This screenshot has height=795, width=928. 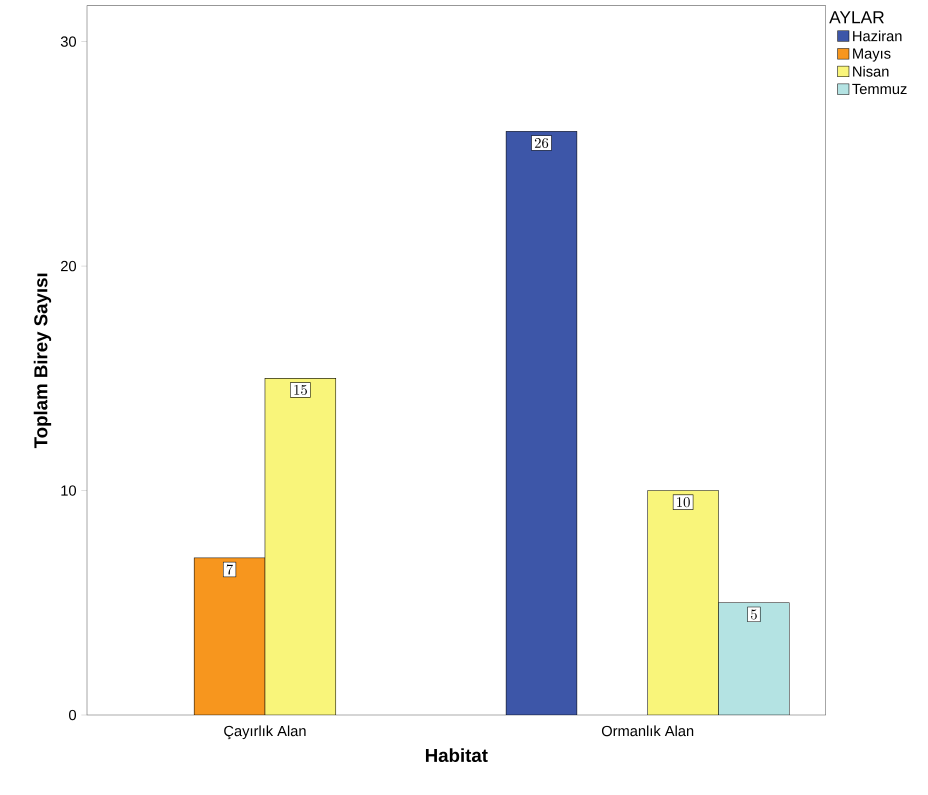 I want to click on y-tick-label: 20, so click(x=68, y=266).